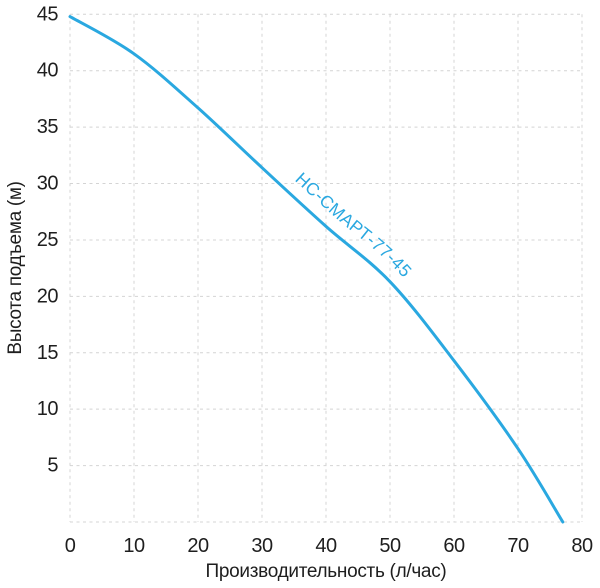 This screenshot has width=600, height=588. I want to click on y-tick-label: 5, so click(52, 466).